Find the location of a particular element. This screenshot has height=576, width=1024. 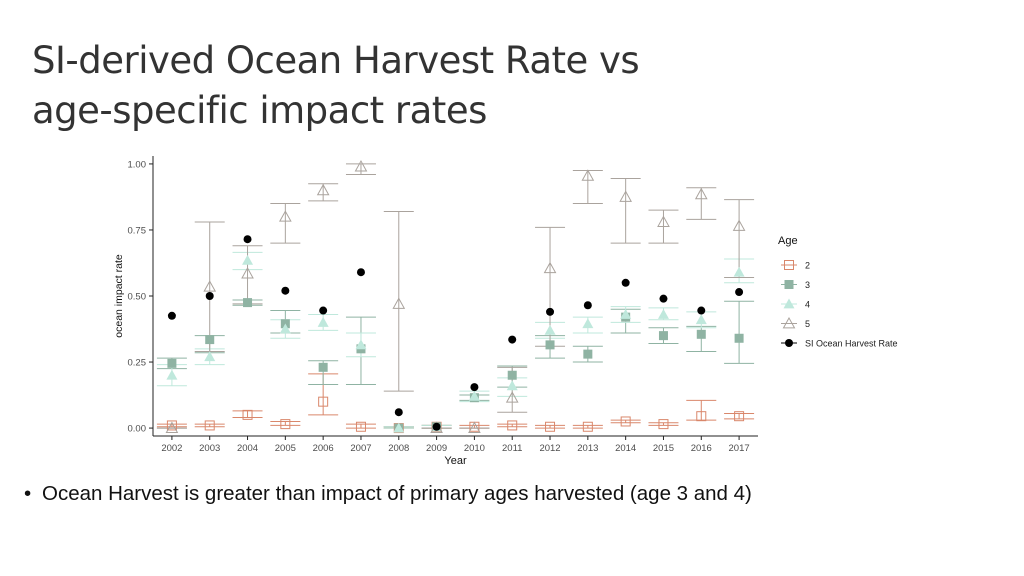

x-tick-label: 2016 is located at coordinates (701, 448).